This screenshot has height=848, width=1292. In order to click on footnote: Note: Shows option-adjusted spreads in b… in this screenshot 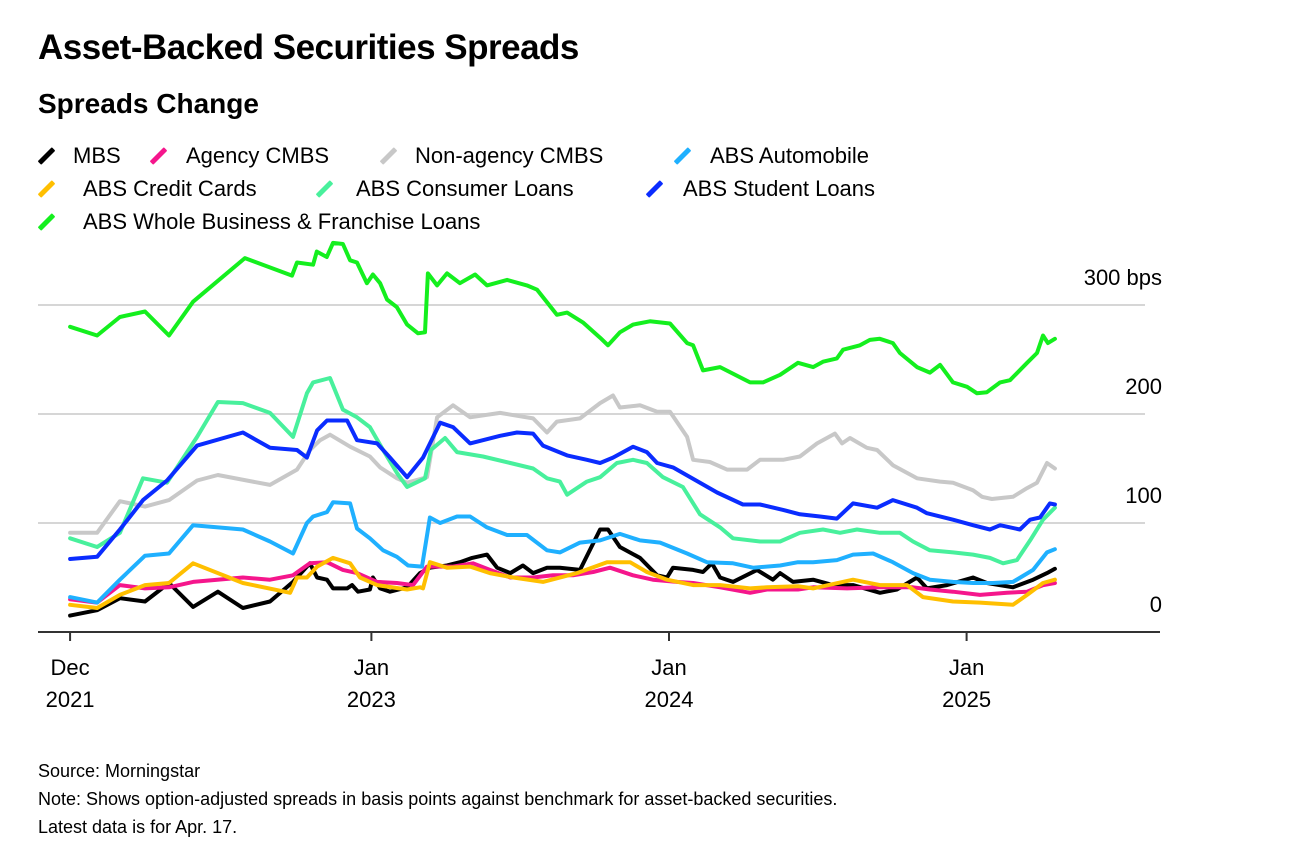, I will do `click(438, 799)`.